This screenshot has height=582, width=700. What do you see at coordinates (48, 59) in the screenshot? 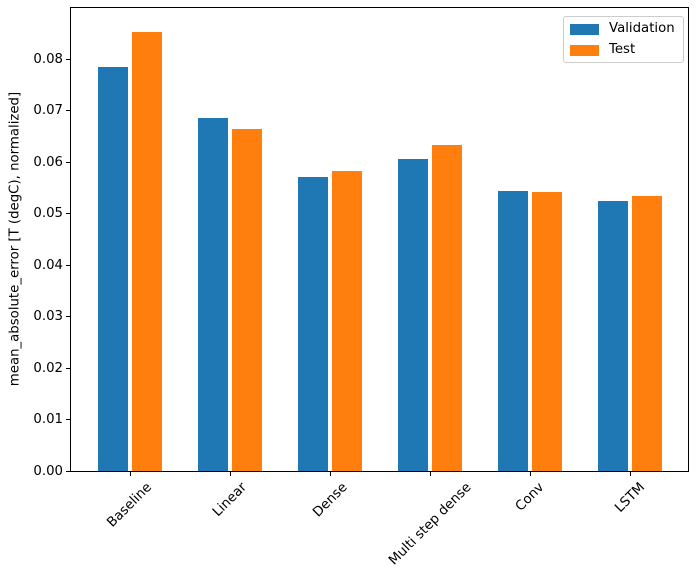
I see `y-tick-label: 0.08` at bounding box center [48, 59].